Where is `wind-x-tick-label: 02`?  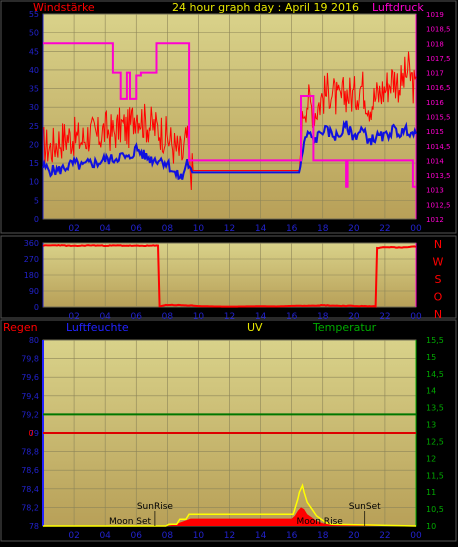 wind-x-tick-label: 02 is located at coordinates (73, 229).